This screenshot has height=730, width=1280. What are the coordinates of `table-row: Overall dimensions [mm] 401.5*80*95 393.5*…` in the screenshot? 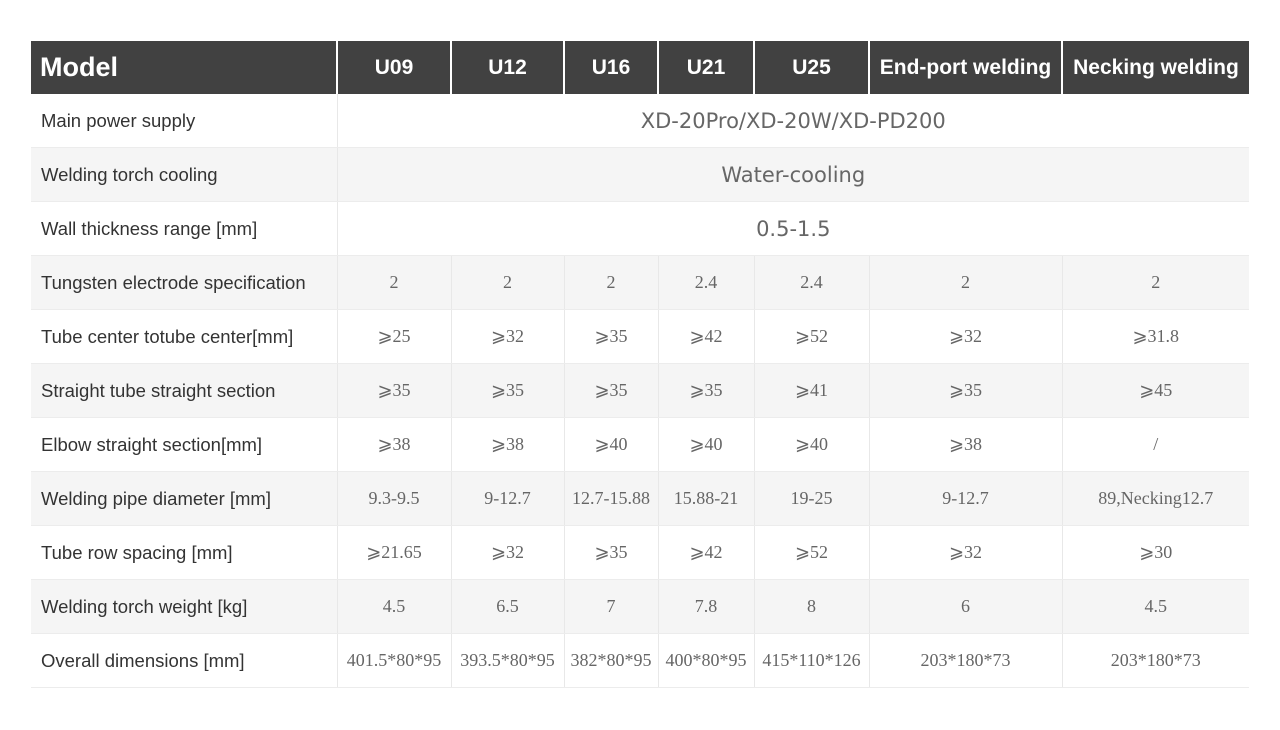 It's located at (640, 660).